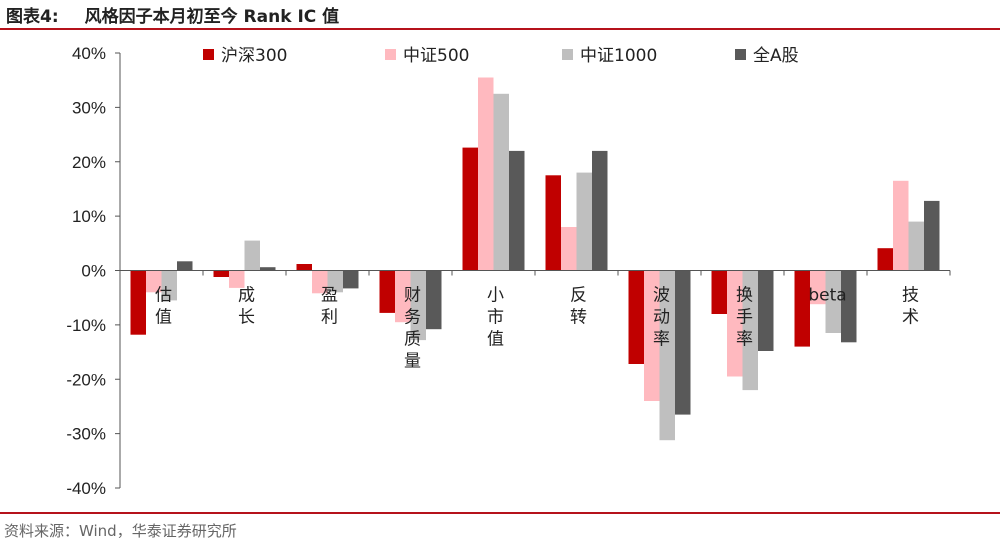  What do you see at coordinates (86, 325) in the screenshot?
I see `y-tick-label: -10%` at bounding box center [86, 325].